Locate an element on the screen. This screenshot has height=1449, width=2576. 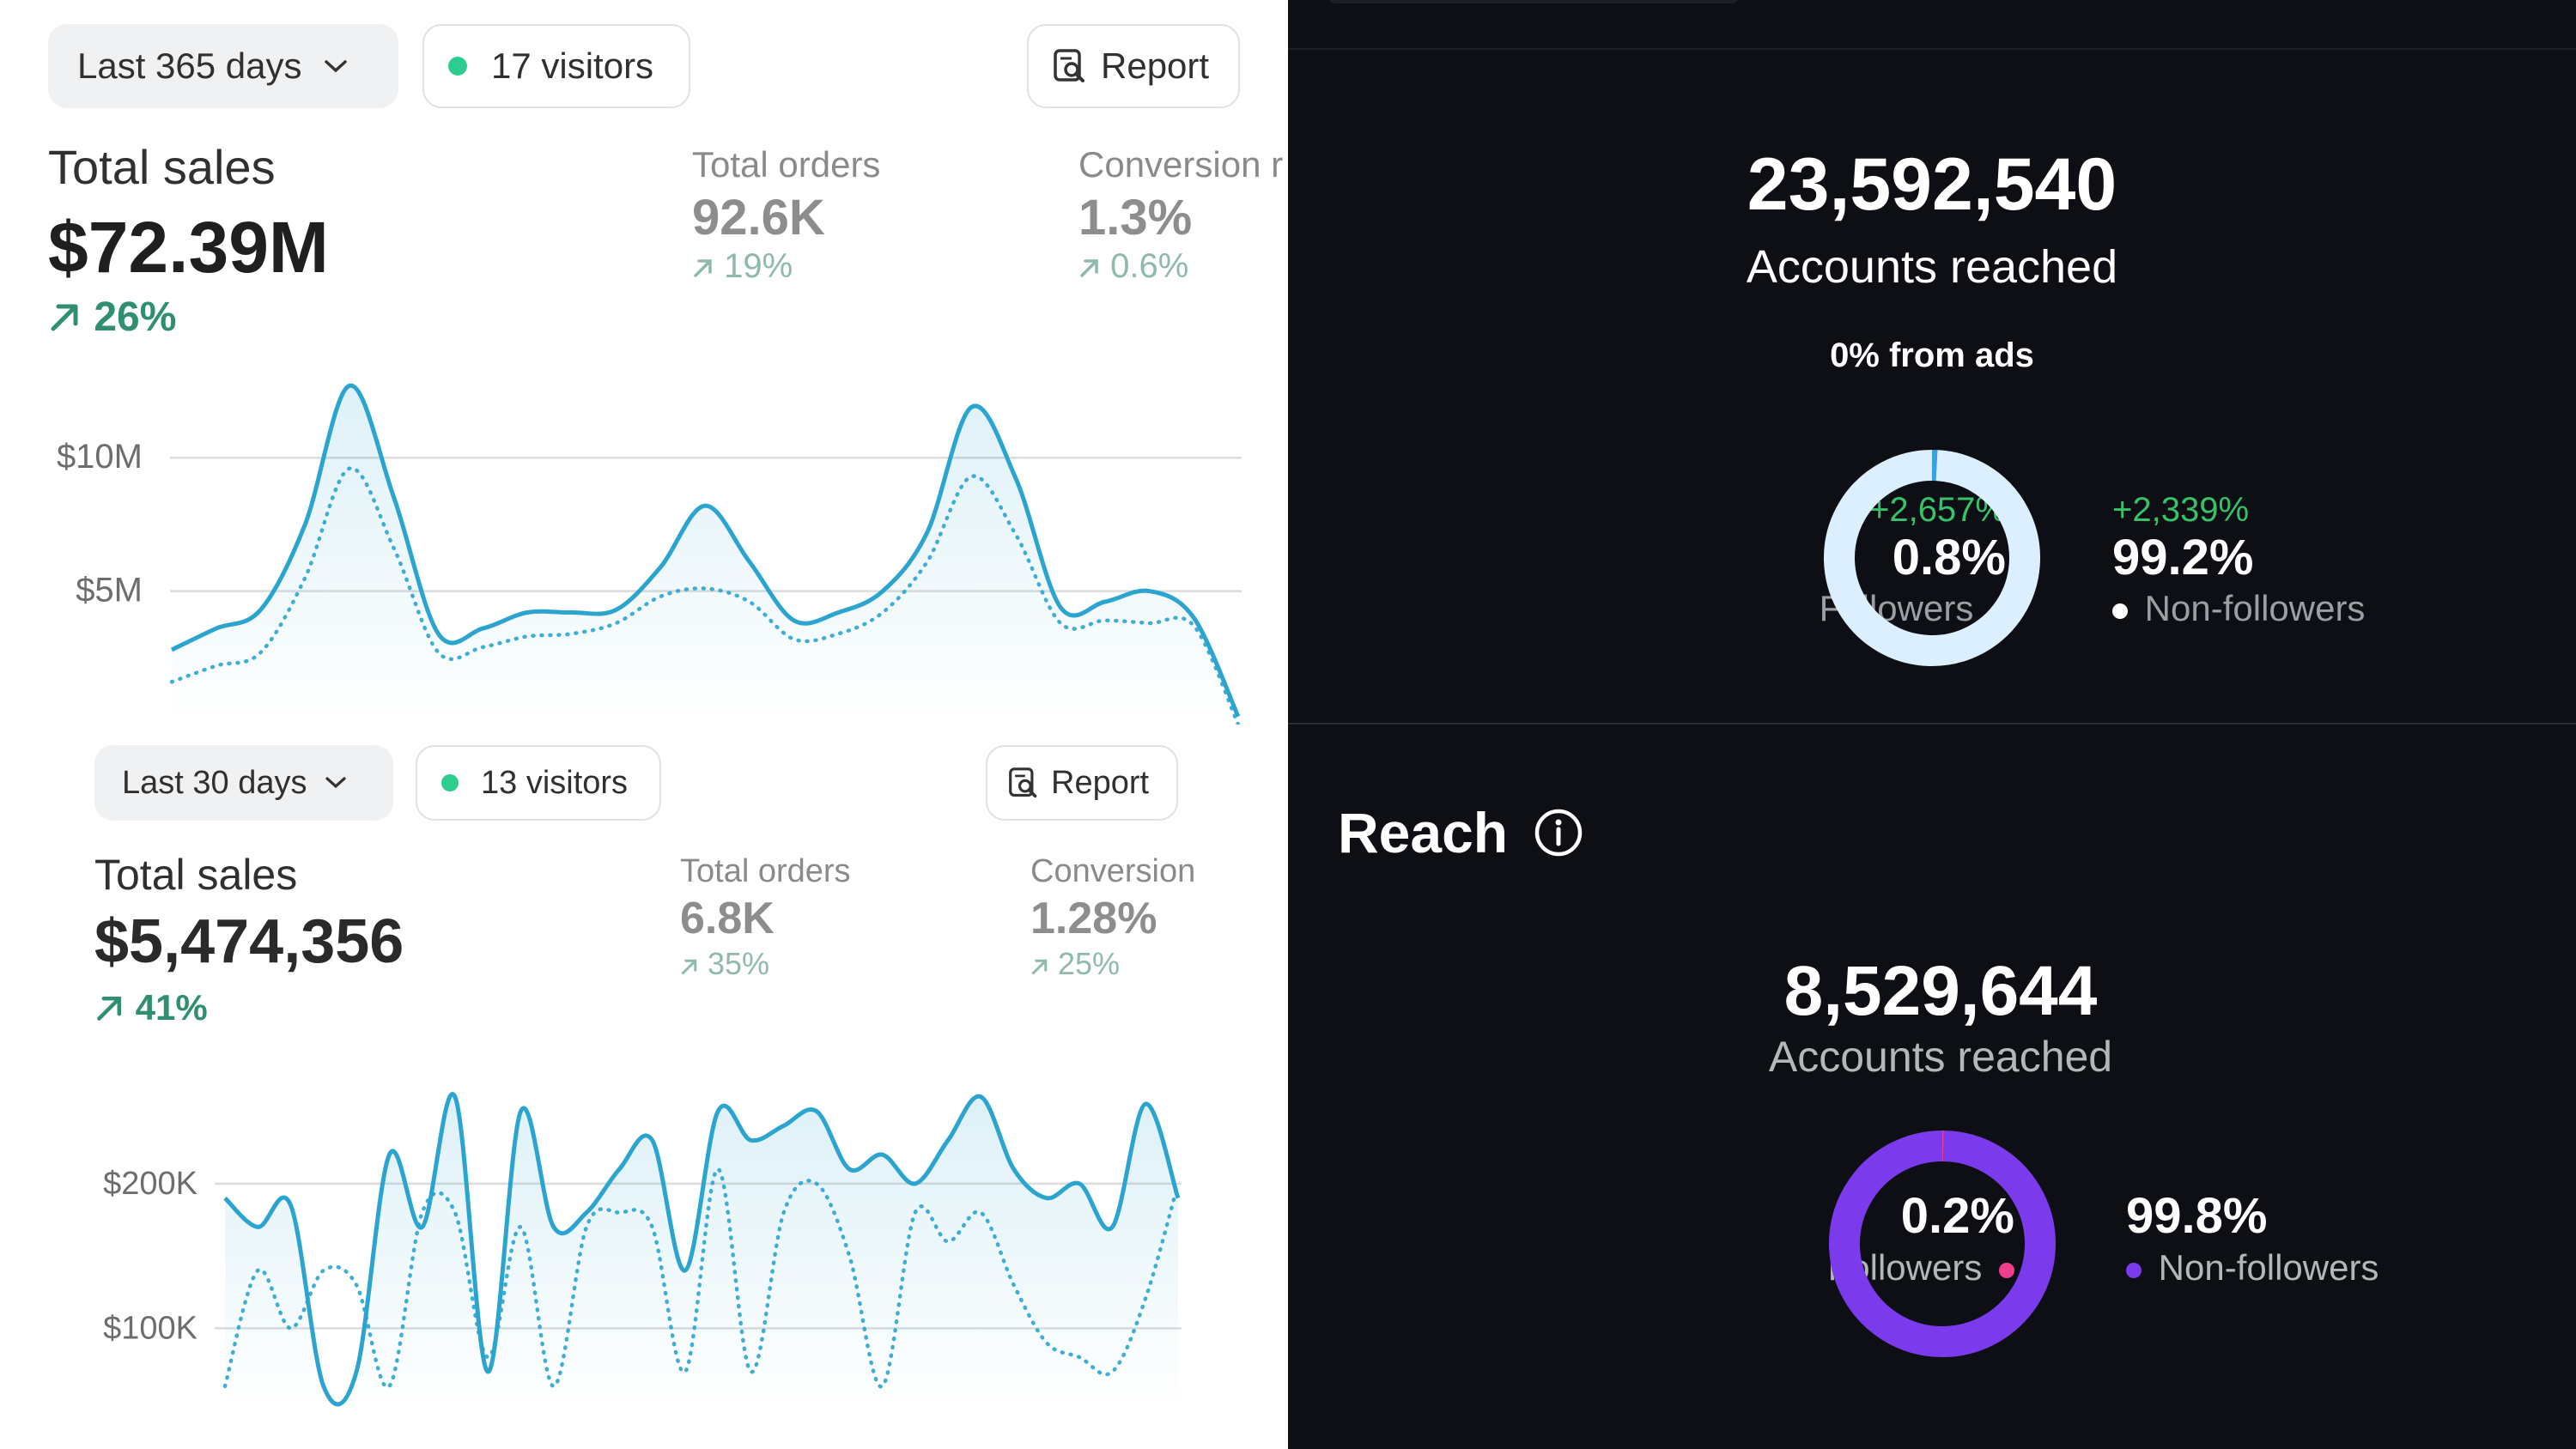
total-sales-change: 41% is located at coordinates (151, 1007).